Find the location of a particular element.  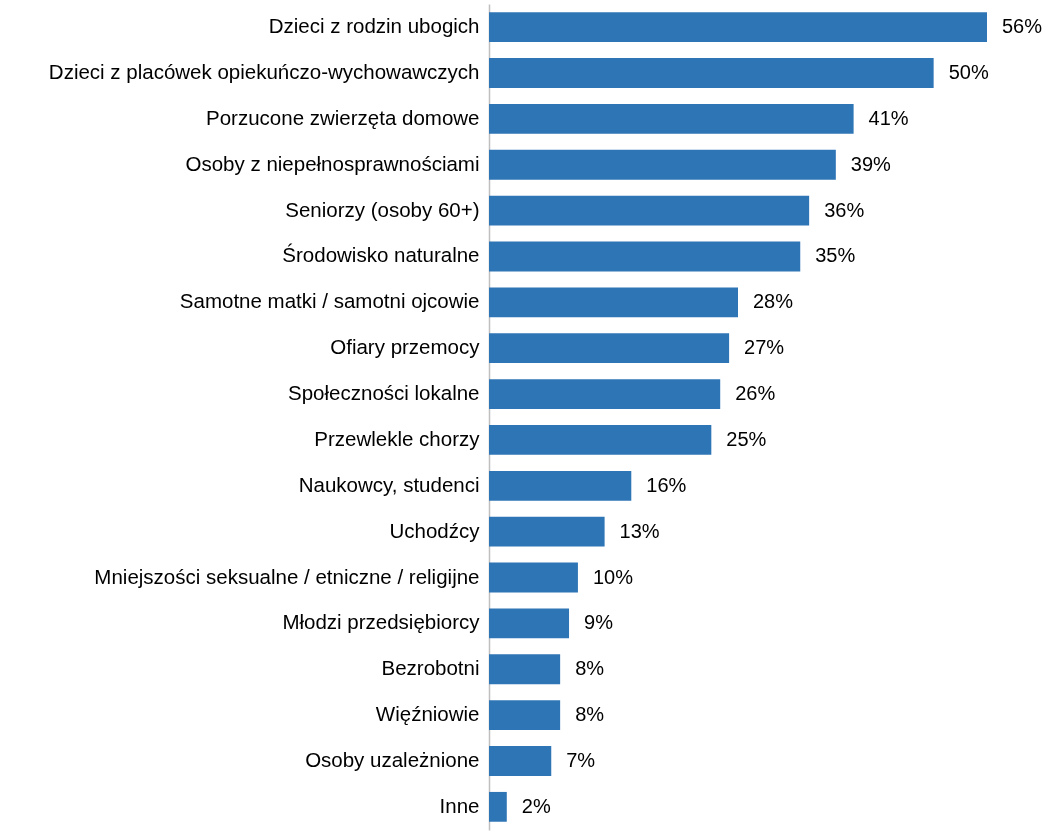

y-tick-label: Seniorzy (osoby 60+) is located at coordinates (382, 209).